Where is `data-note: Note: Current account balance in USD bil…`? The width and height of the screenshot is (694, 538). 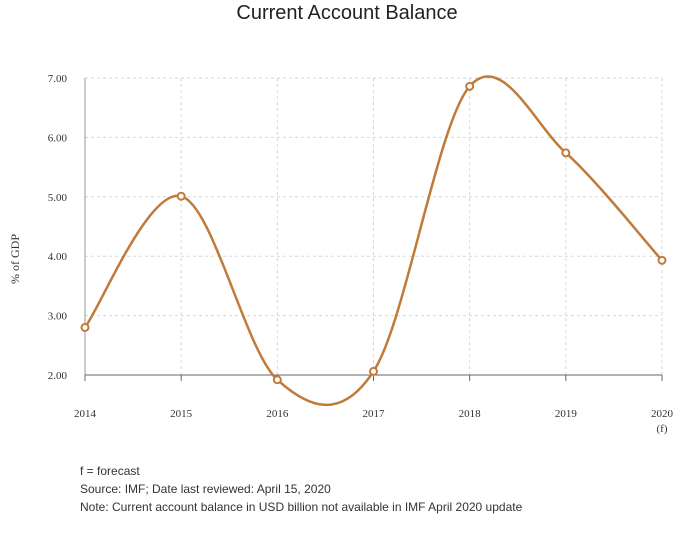
data-note: Note: Current account balance in USD bil… is located at coordinates (301, 507).